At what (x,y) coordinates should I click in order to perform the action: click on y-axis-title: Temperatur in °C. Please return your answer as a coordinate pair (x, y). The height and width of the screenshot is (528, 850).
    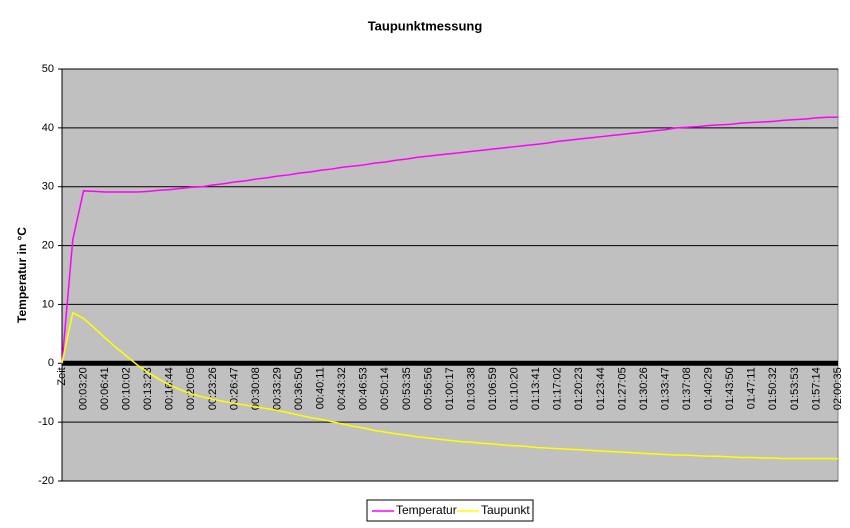
    Looking at the image, I should click on (22, 275).